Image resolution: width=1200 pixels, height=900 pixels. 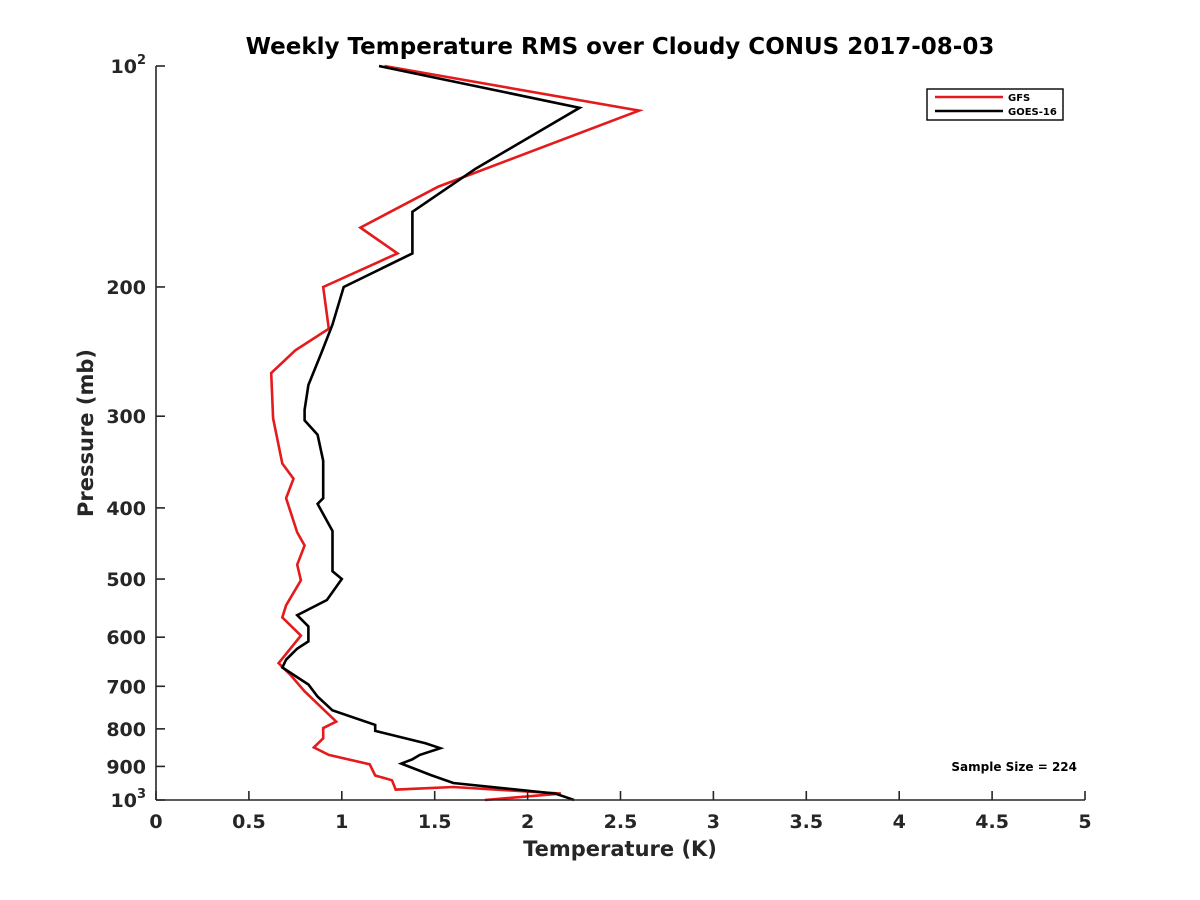 What do you see at coordinates (1084, 822) in the screenshot?
I see `x-tick-label: 5` at bounding box center [1084, 822].